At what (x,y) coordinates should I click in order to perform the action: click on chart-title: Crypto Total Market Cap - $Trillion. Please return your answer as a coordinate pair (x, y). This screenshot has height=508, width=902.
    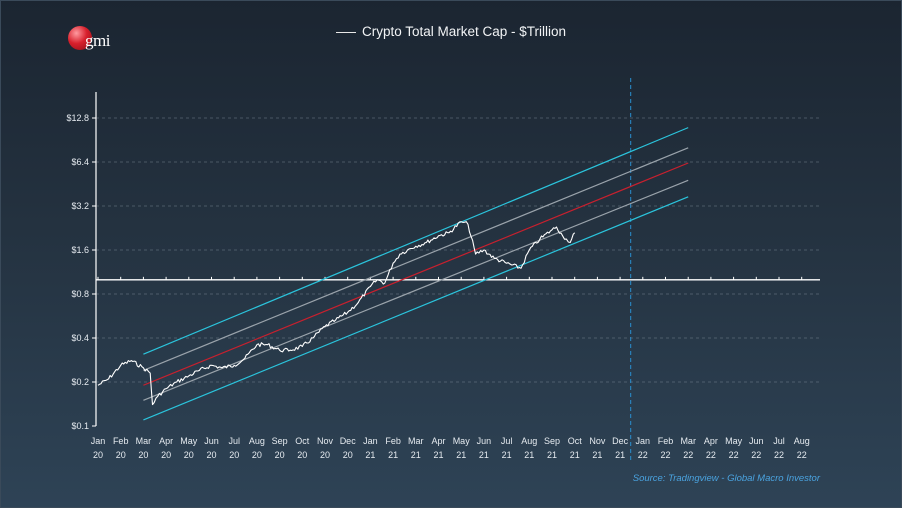
    Looking at the image, I should click on (451, 31).